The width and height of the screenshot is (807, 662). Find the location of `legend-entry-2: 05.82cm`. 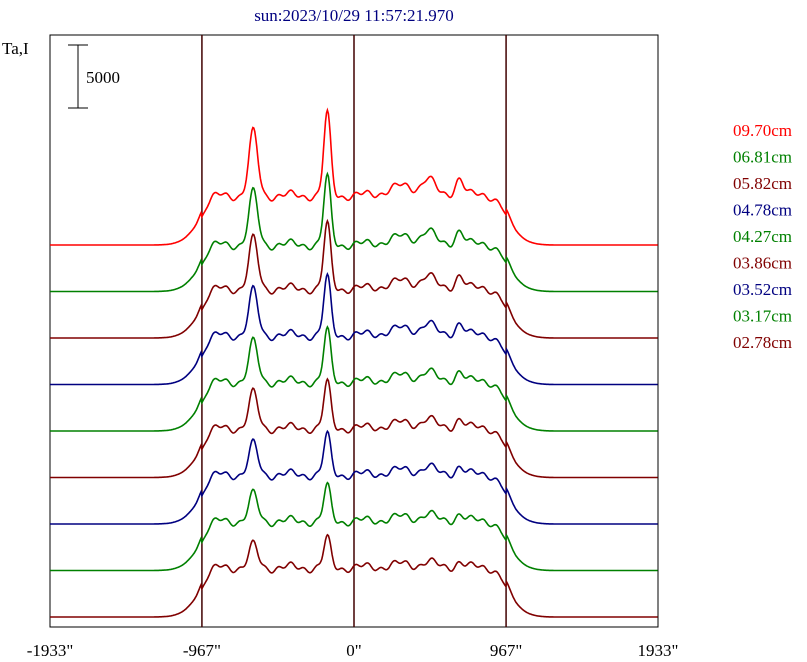

legend-entry-2: 05.82cm is located at coordinates (762, 183).